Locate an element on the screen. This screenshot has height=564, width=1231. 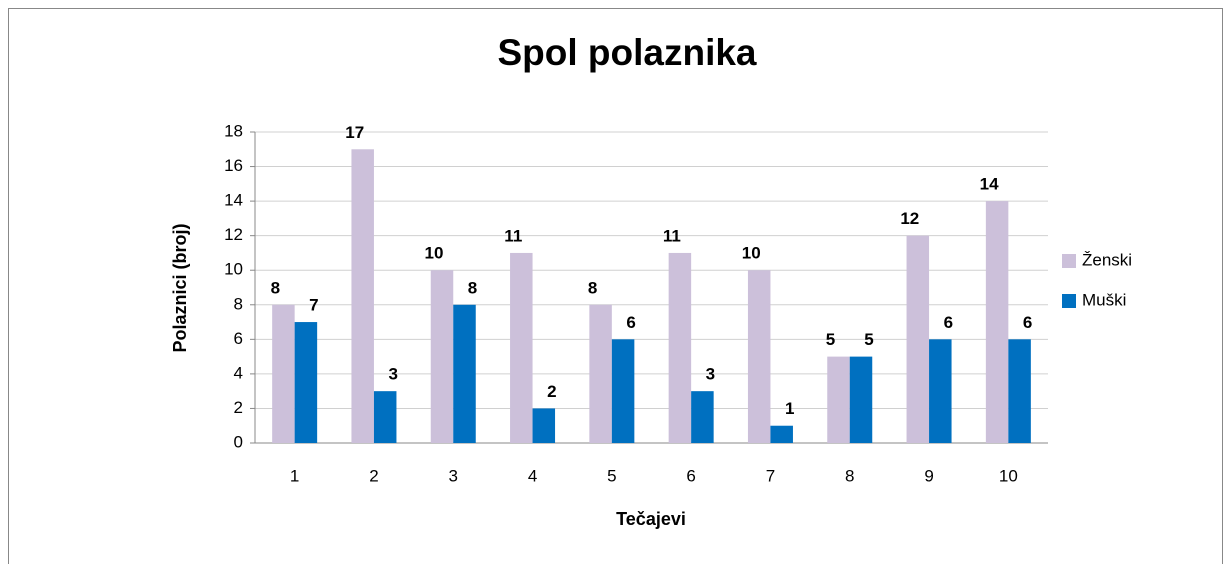
value-label: 12 is located at coordinates (909, 218).